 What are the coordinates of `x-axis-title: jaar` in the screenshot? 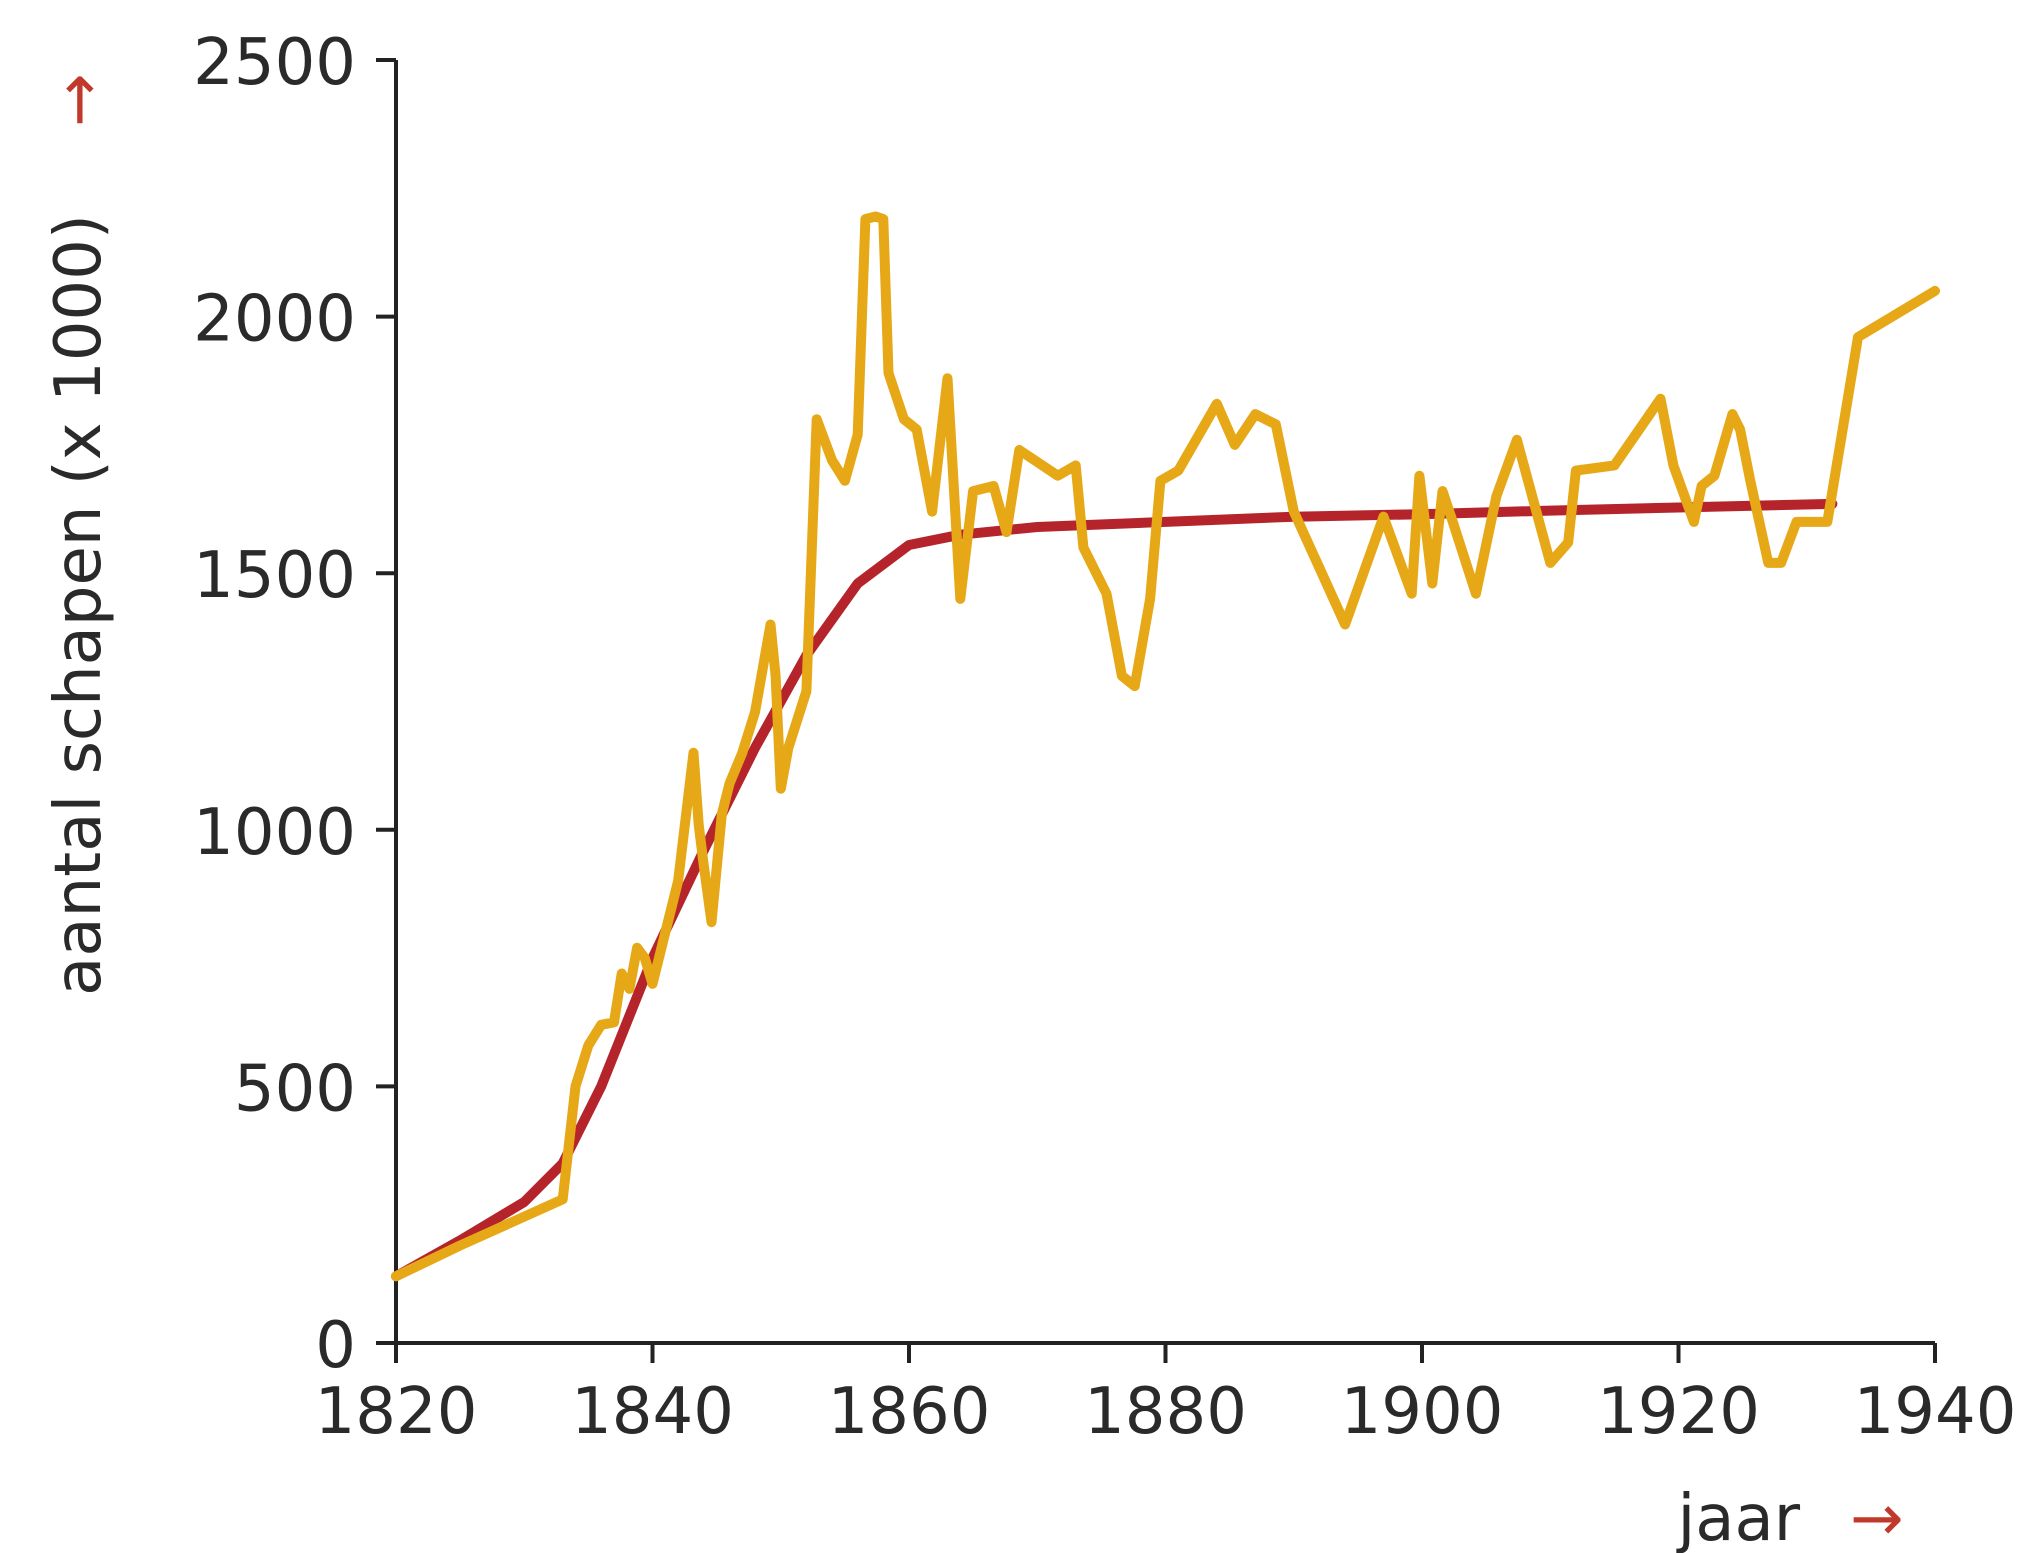 It's located at (1737, 1517).